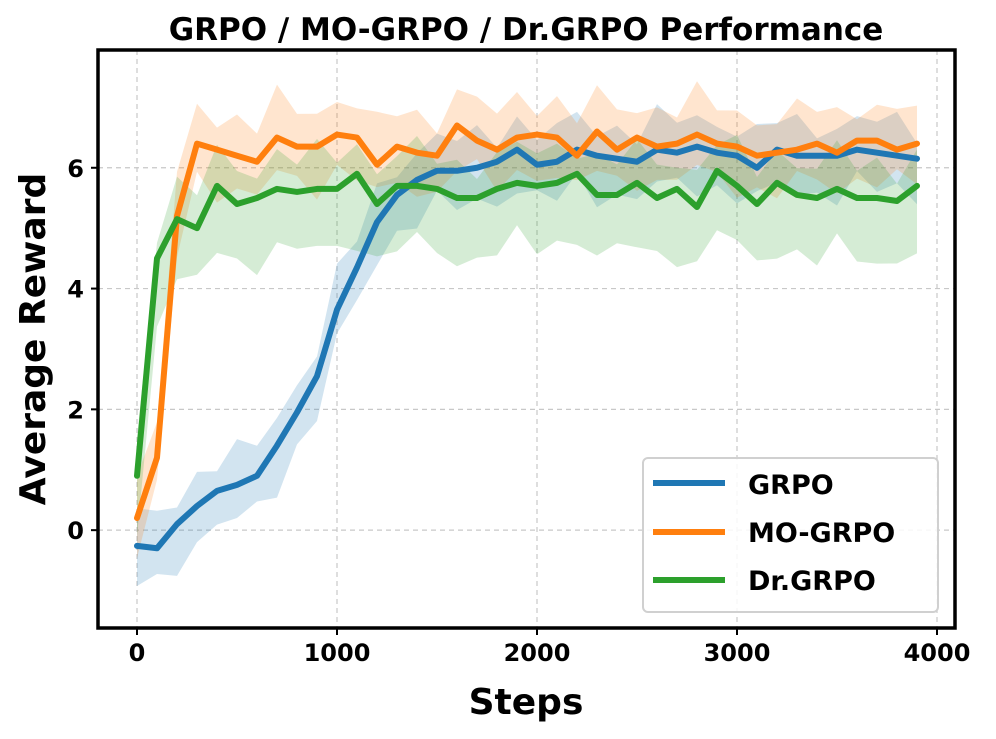 This screenshot has width=996, height=739. I want to click on chart-title: GRPO / MO-GRPO / Dr.GRPO Performance, so click(526, 30).